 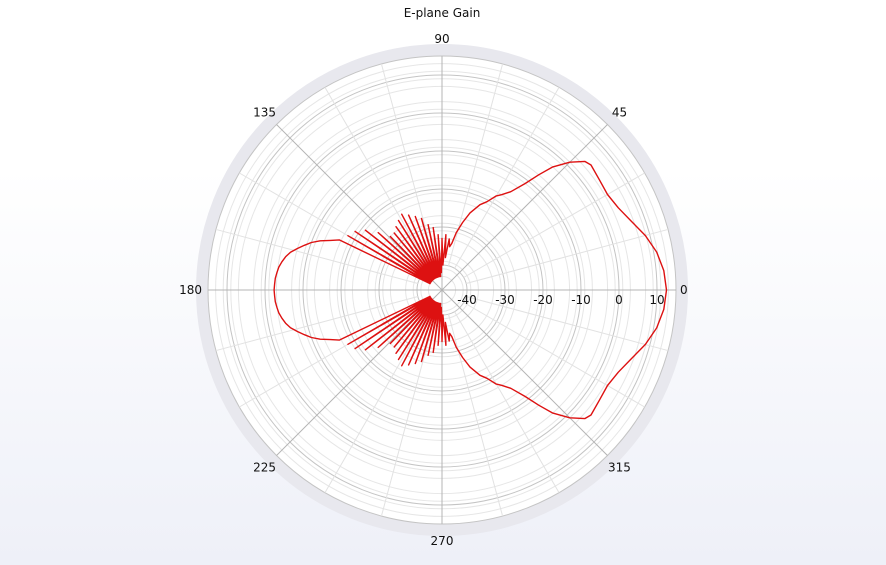 I want to click on angular-tick-label: 270, so click(x=442, y=541).